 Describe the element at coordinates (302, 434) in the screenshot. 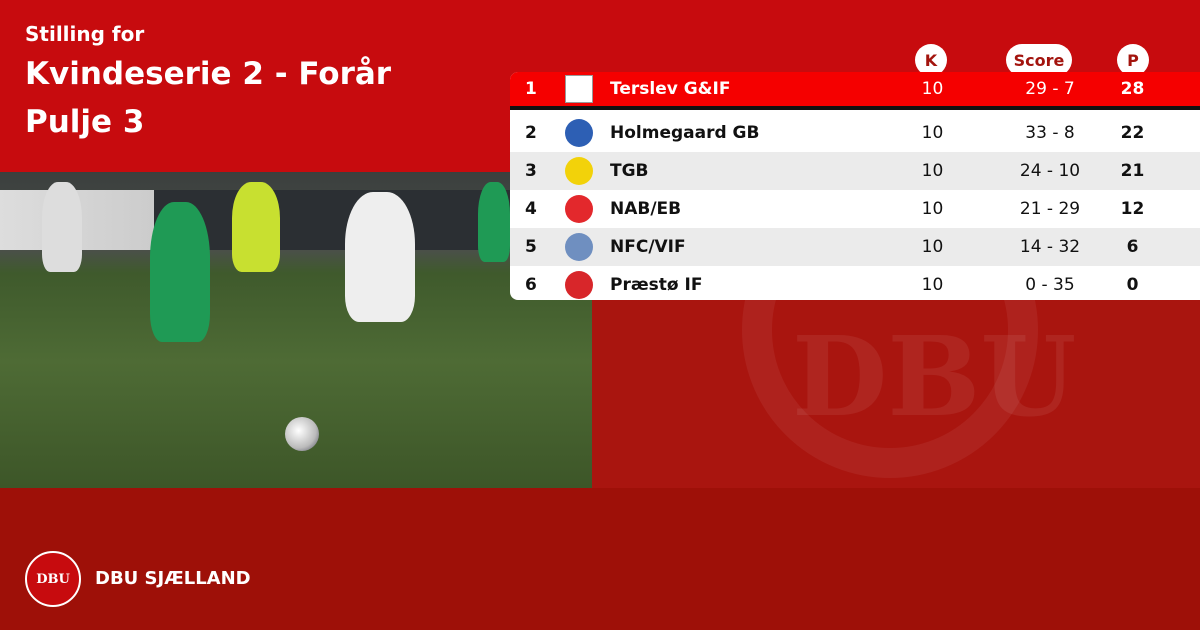

I see `football` at that location.